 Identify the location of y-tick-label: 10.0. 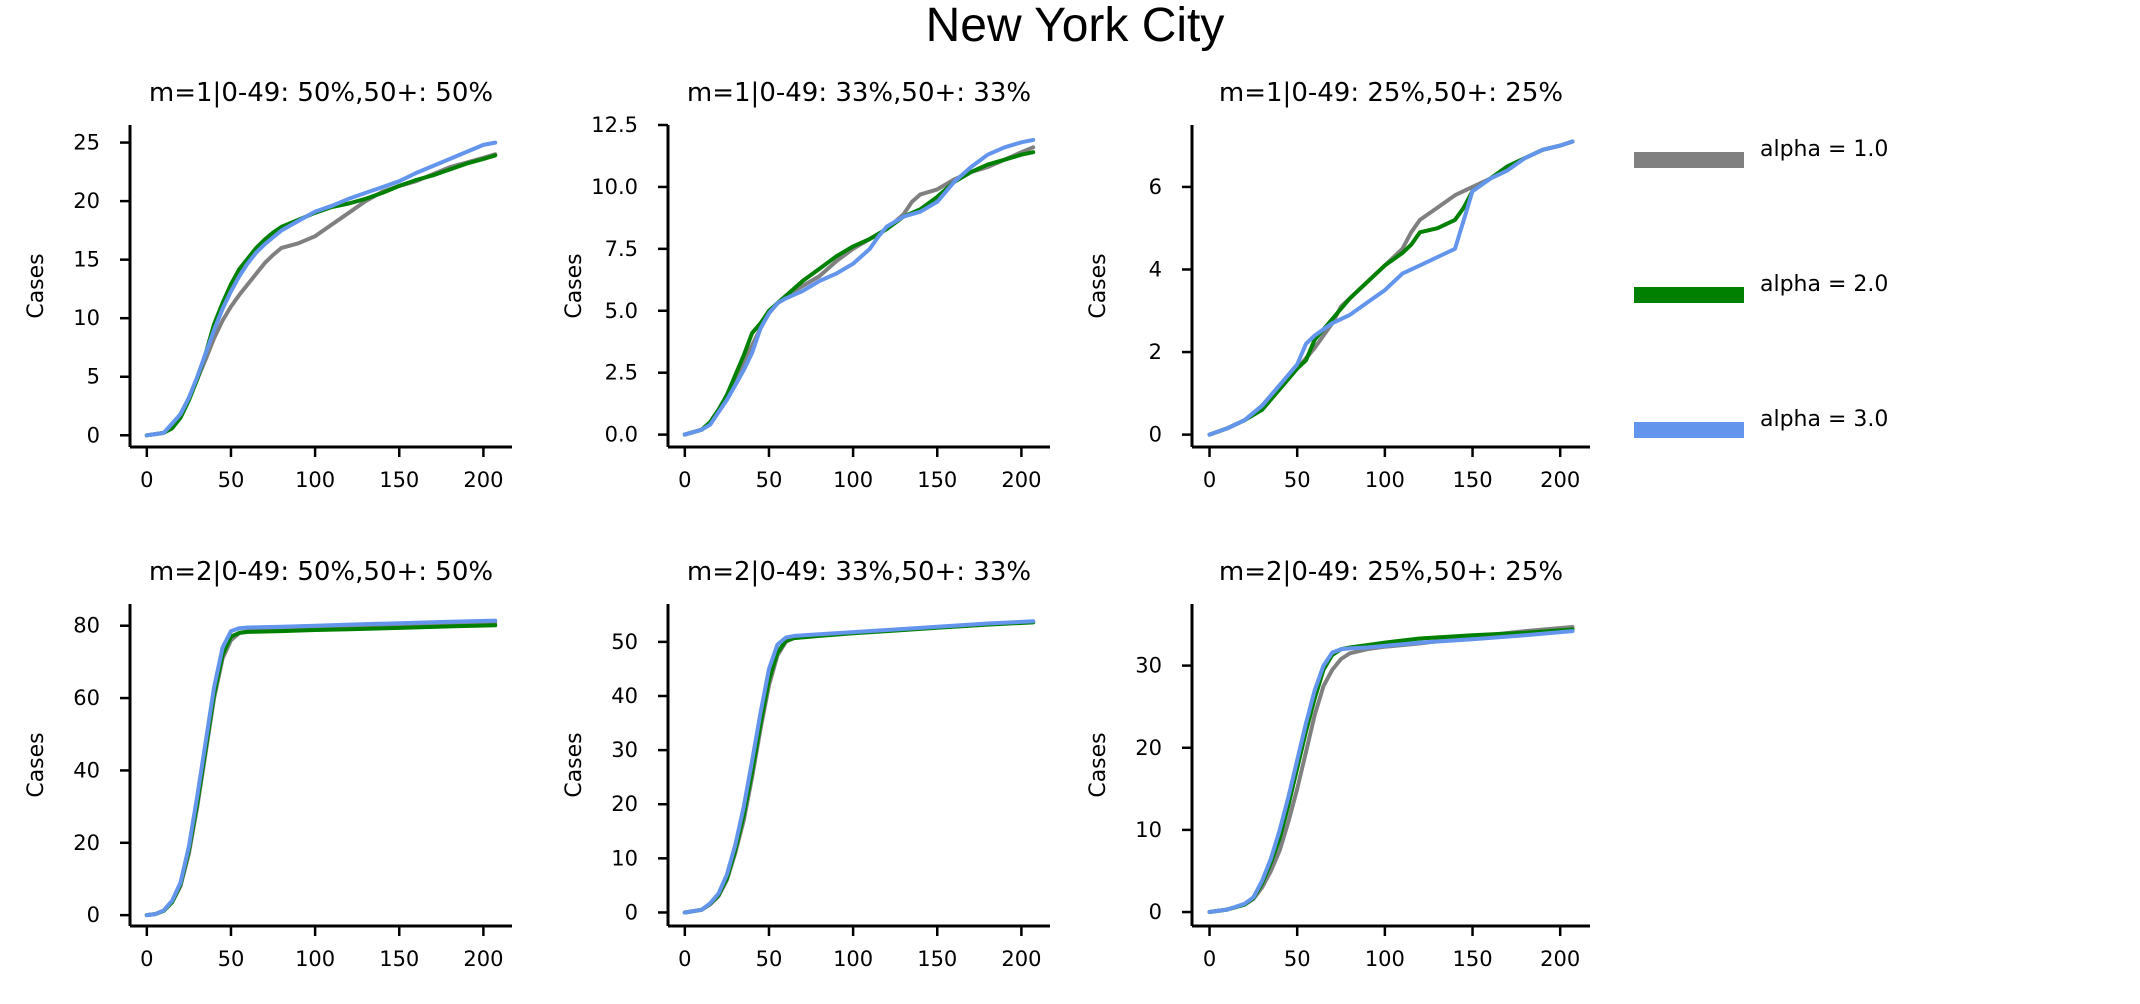
(614, 187).